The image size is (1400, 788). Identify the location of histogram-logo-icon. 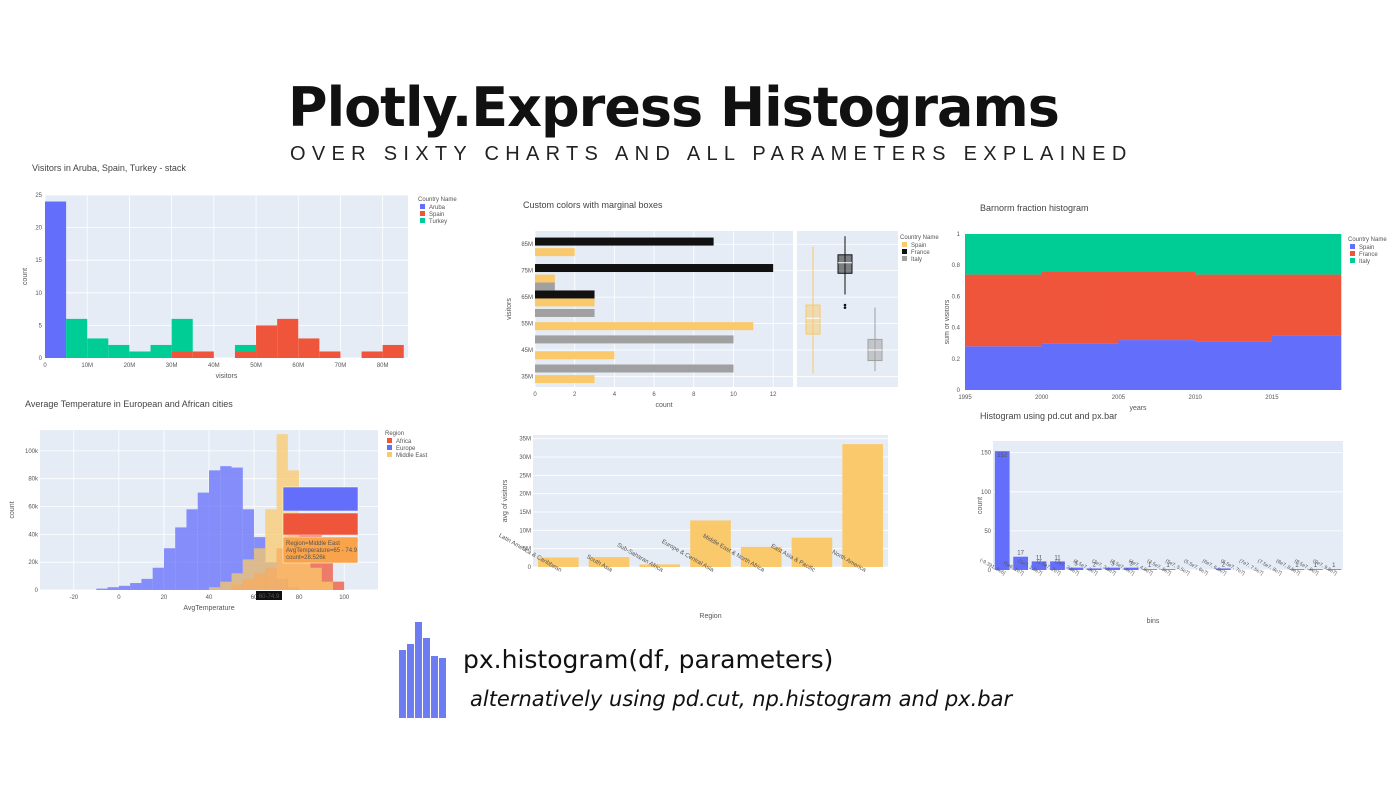
(427, 672).